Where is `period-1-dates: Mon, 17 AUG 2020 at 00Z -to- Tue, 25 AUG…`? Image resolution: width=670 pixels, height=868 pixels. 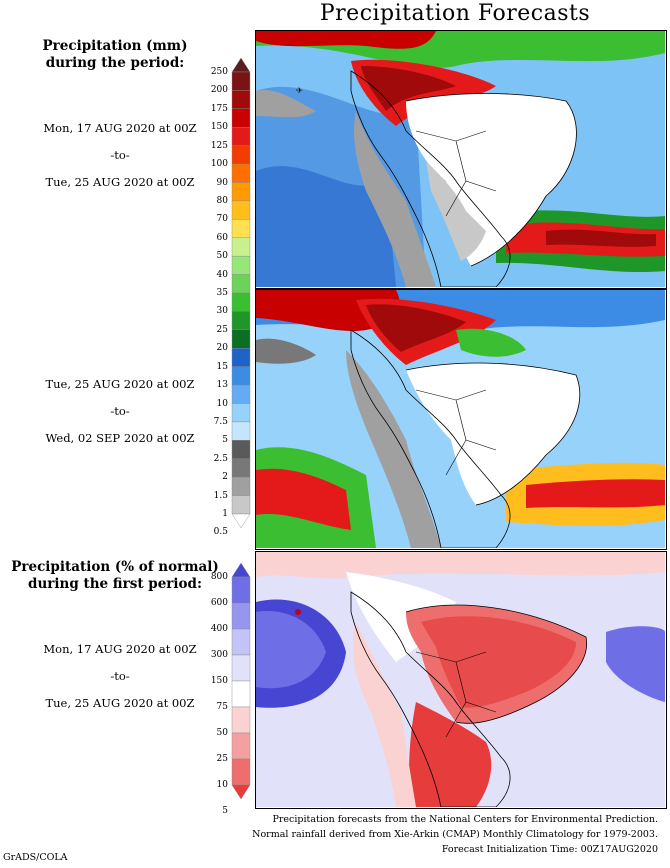 period-1-dates: Mon, 17 AUG 2020 at 00Z -to- Tue, 25 AUG… is located at coordinates (120, 155).